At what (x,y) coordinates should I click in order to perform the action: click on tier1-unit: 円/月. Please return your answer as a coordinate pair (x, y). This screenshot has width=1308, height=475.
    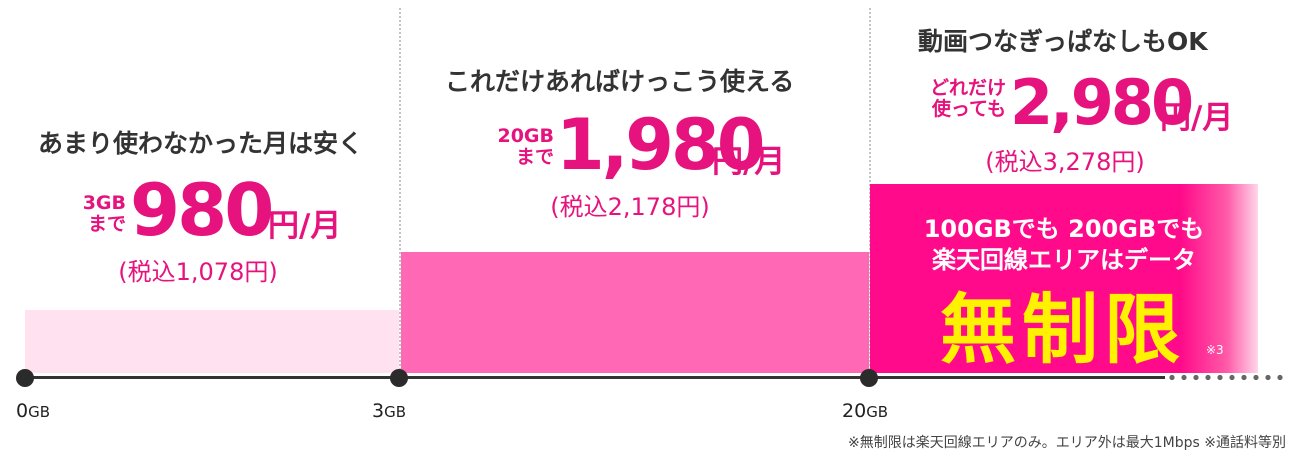
    Looking at the image, I should click on (305, 226).